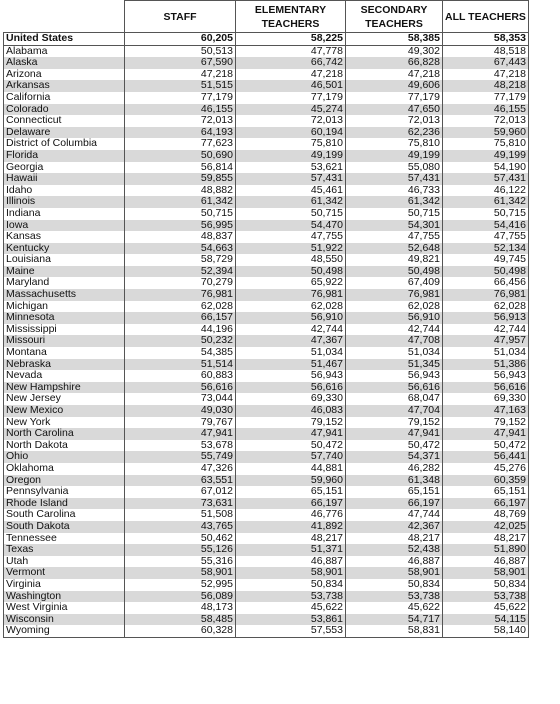 The width and height of the screenshot is (560, 704). What do you see at coordinates (394, 74) in the screenshot?
I see `secondary-teachers-cell: 47,218` at bounding box center [394, 74].